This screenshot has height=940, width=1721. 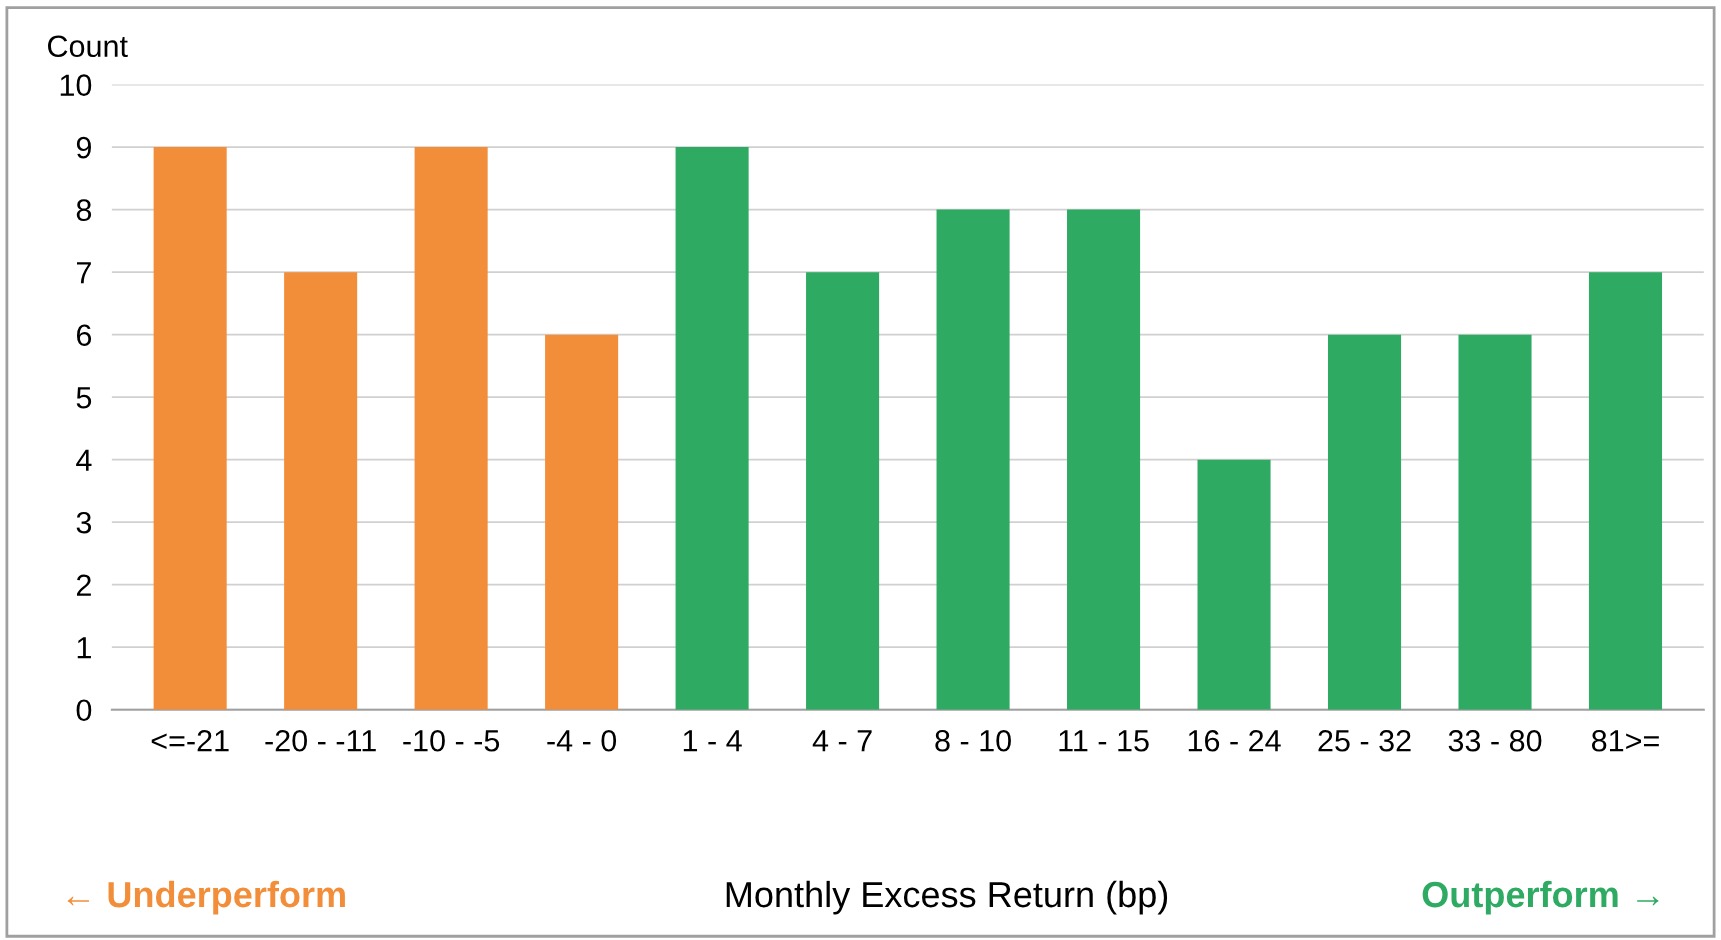 What do you see at coordinates (190, 740) in the screenshot?
I see `x-tick-label: <=-21` at bounding box center [190, 740].